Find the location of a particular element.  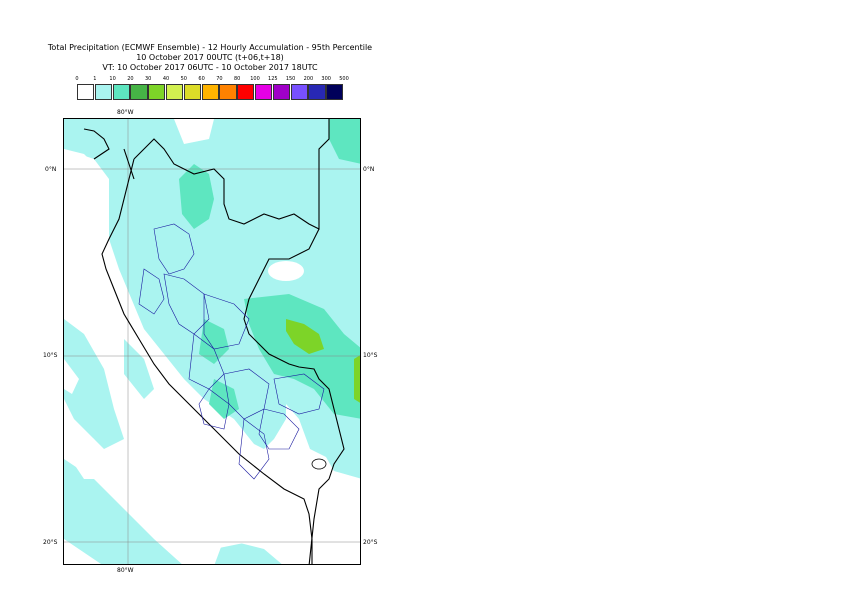

legend-label: 500 is located at coordinates (344, 79).